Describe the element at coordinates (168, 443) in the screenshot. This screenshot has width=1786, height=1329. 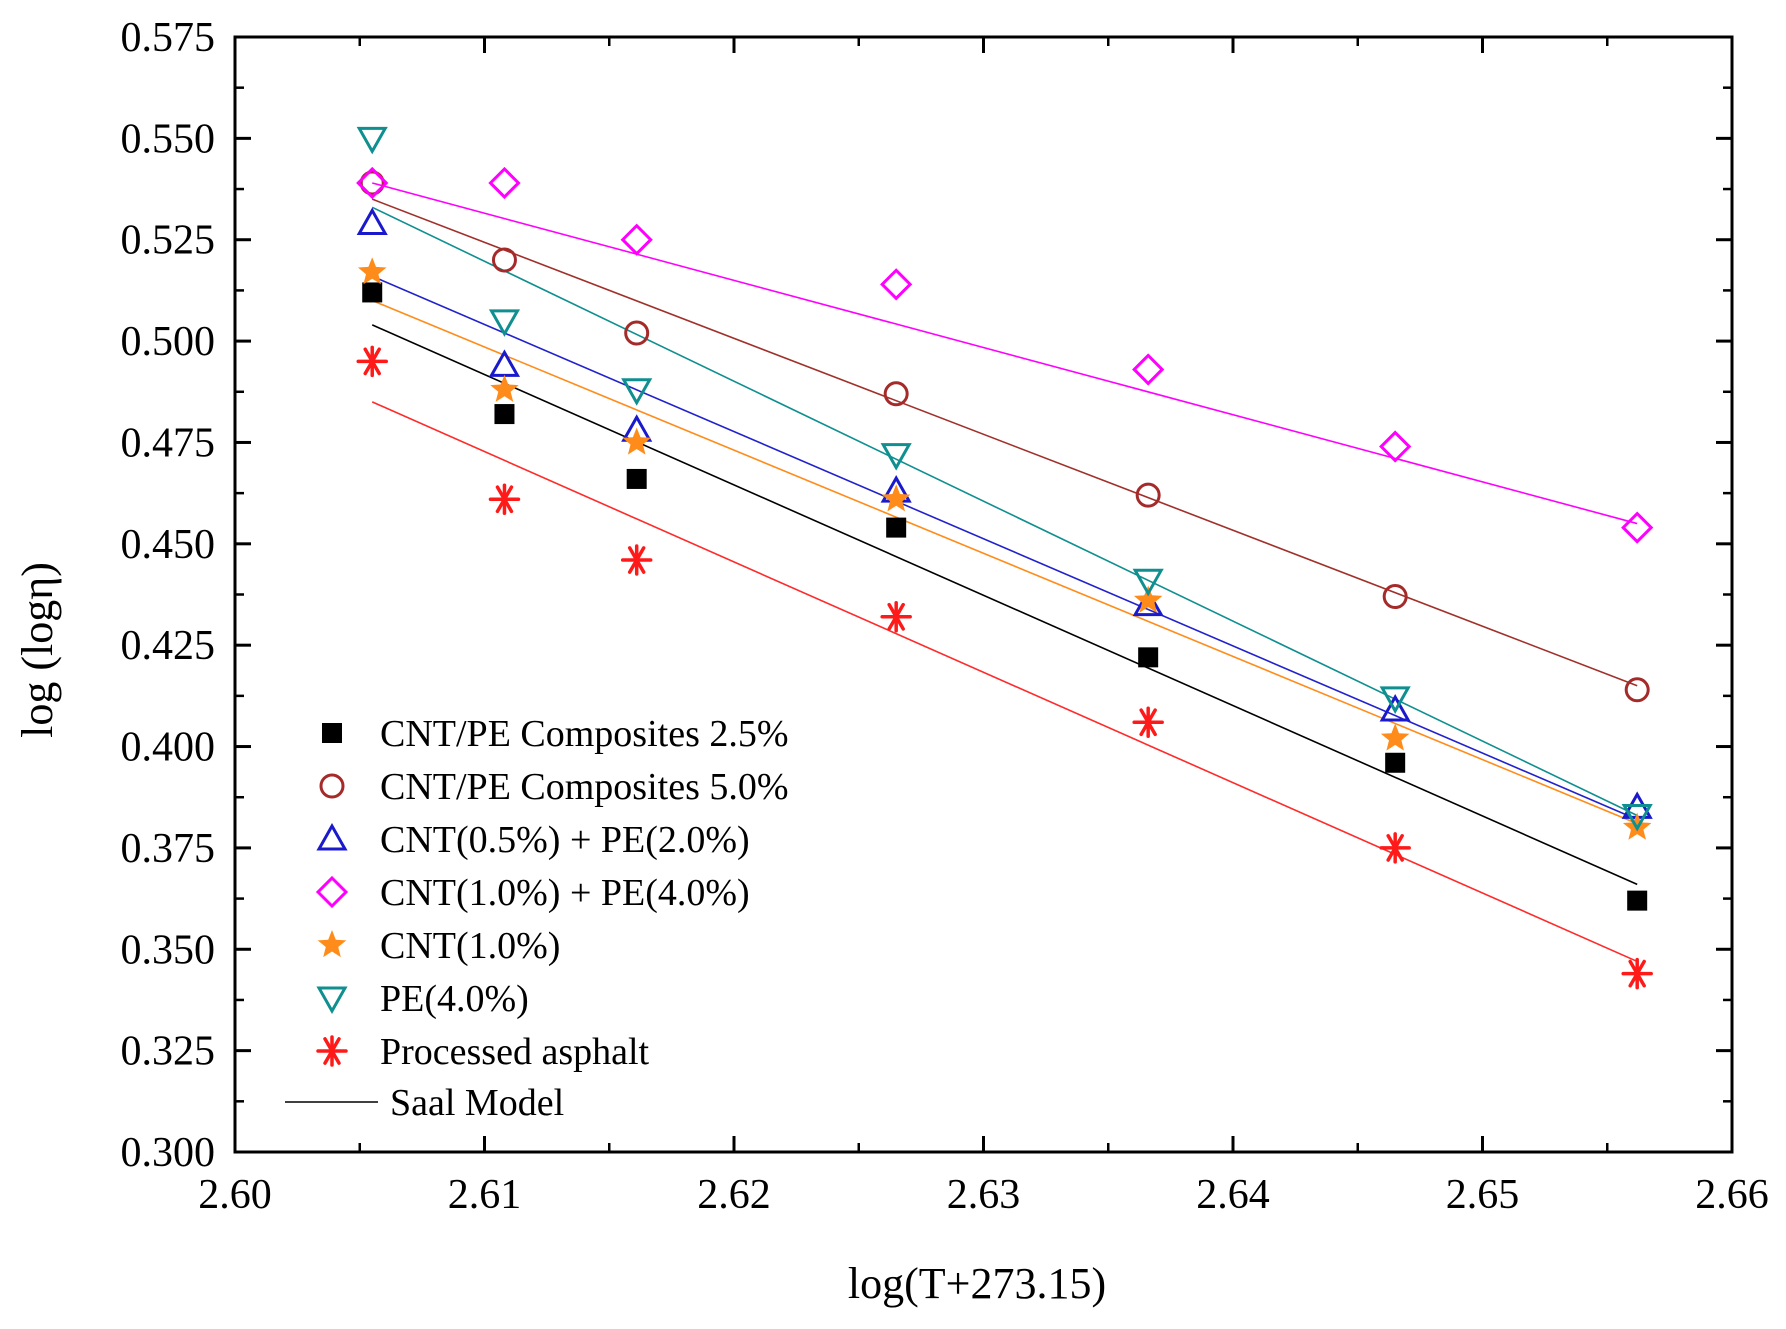
I see `y-tick-label: 0.475` at that location.